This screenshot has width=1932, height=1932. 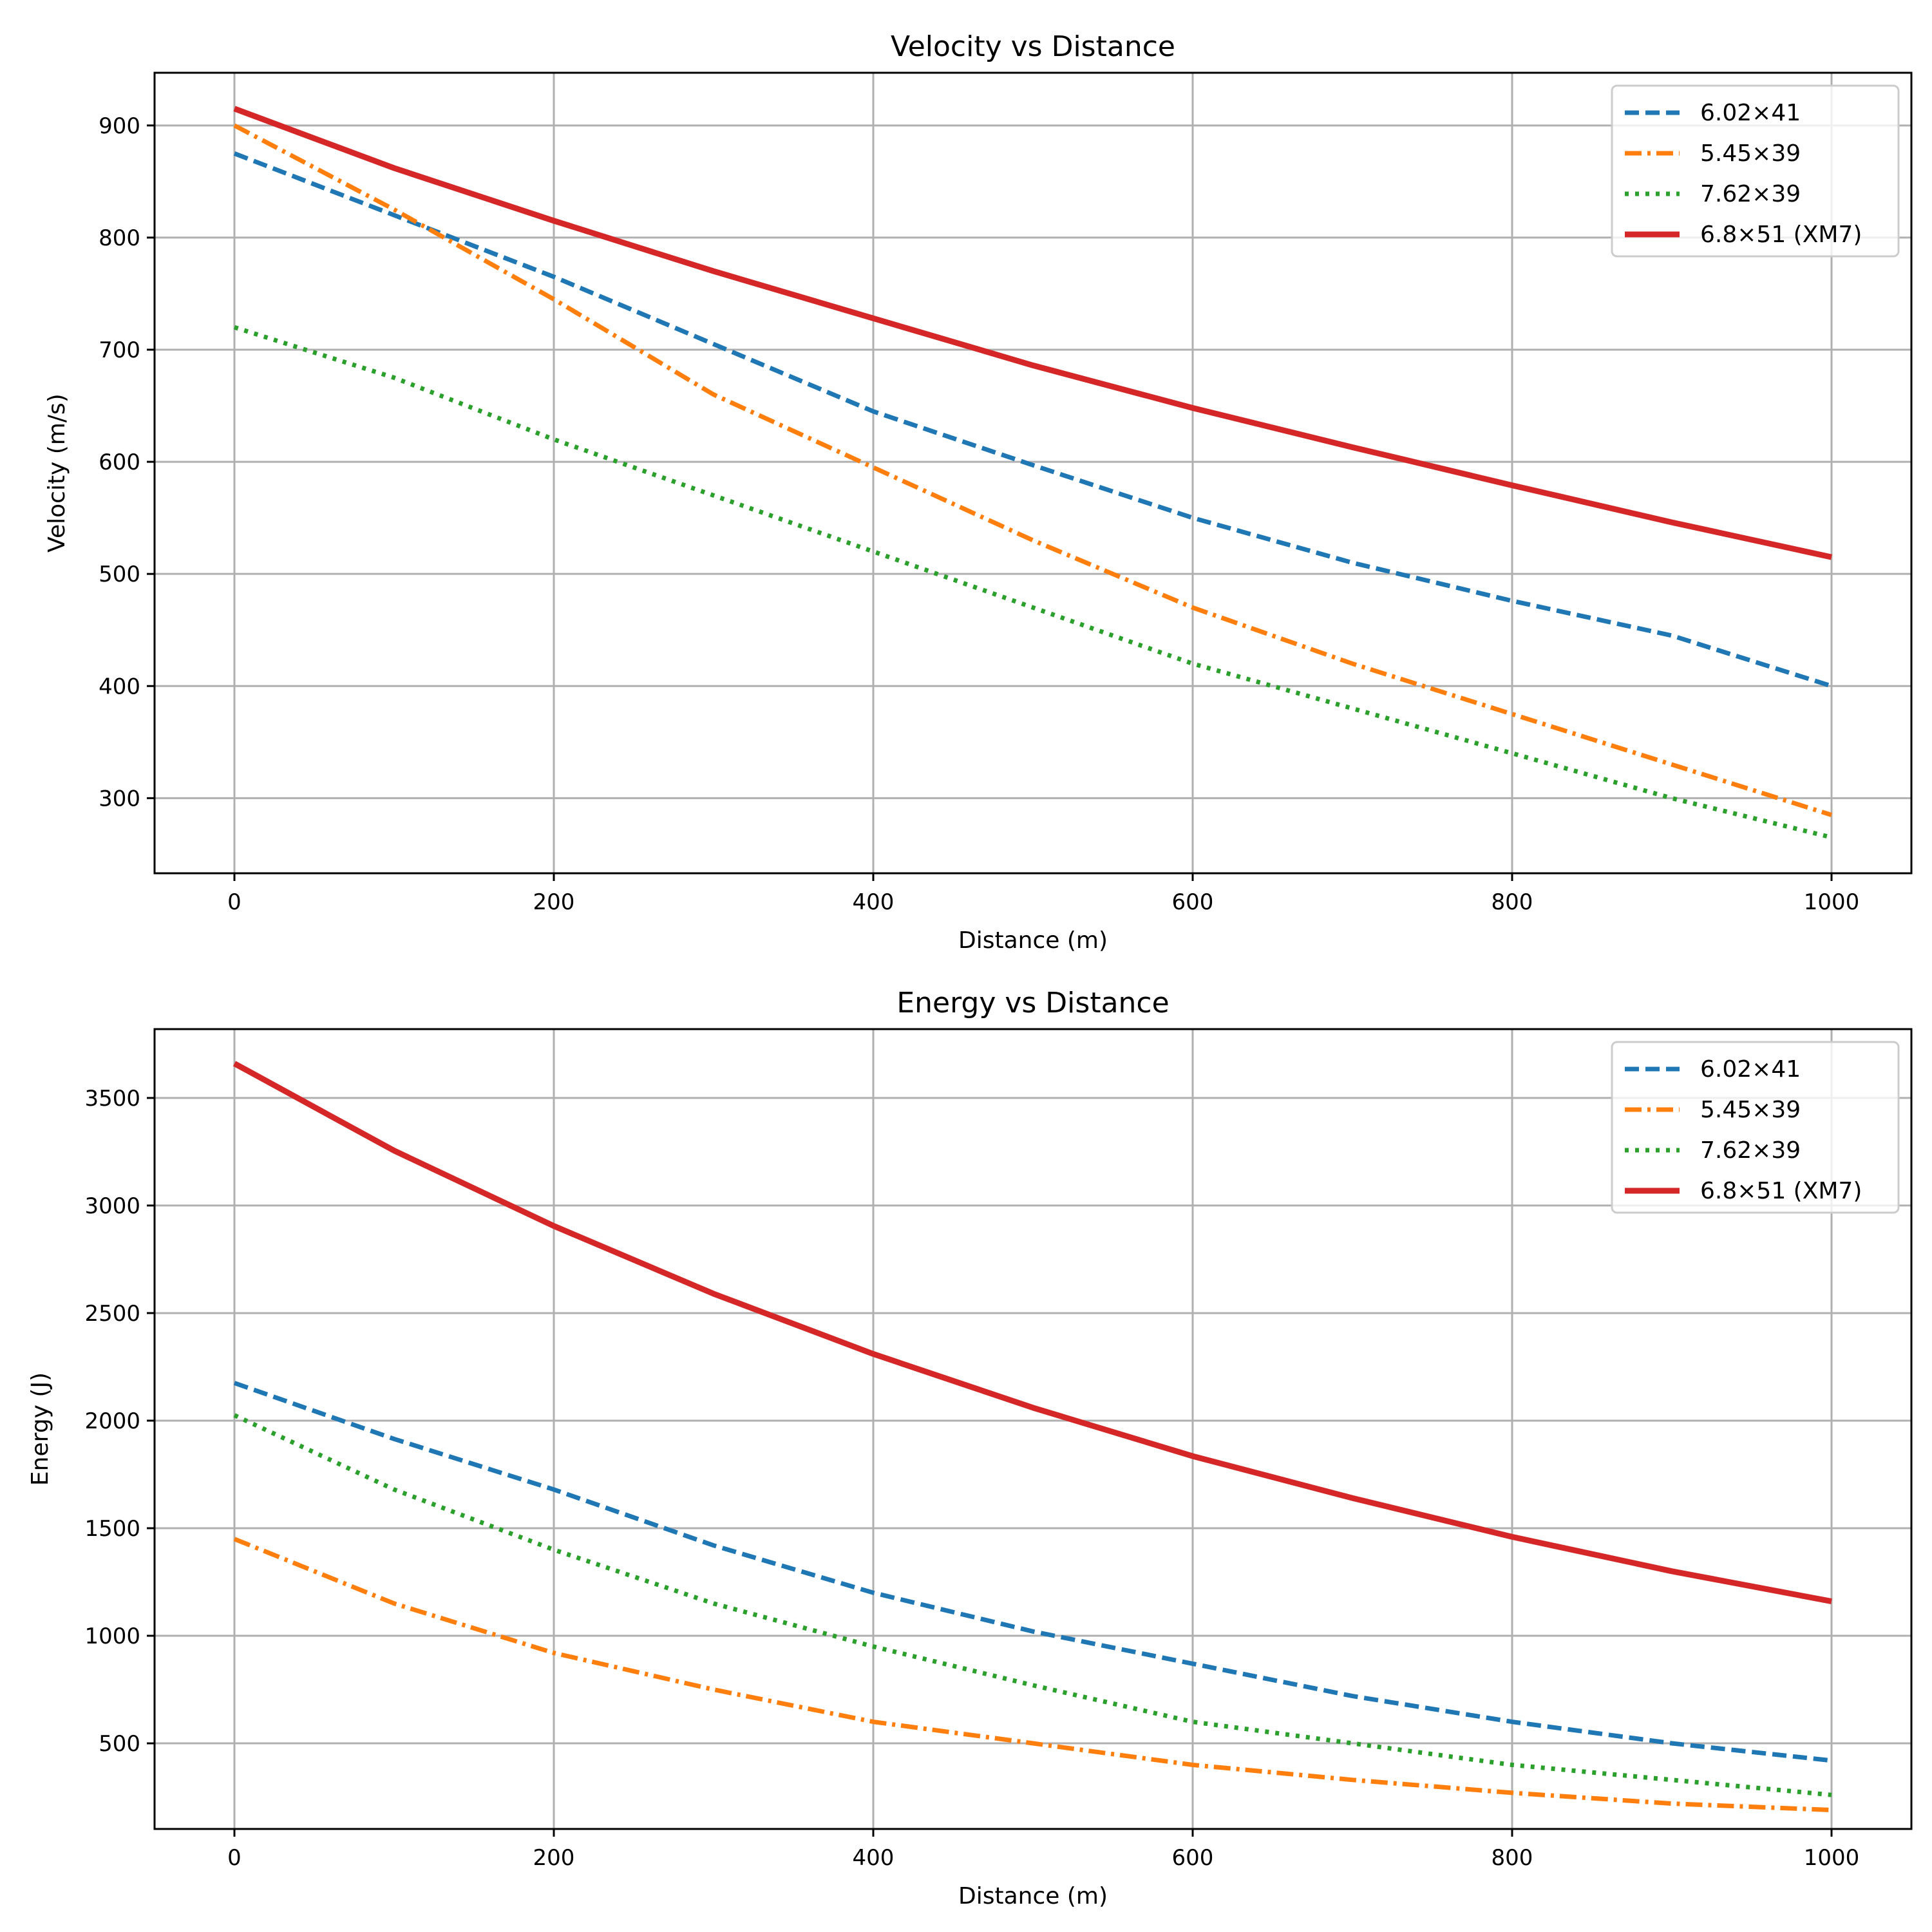 I want to click on y-tick-label: 1500, so click(x=112, y=1529).